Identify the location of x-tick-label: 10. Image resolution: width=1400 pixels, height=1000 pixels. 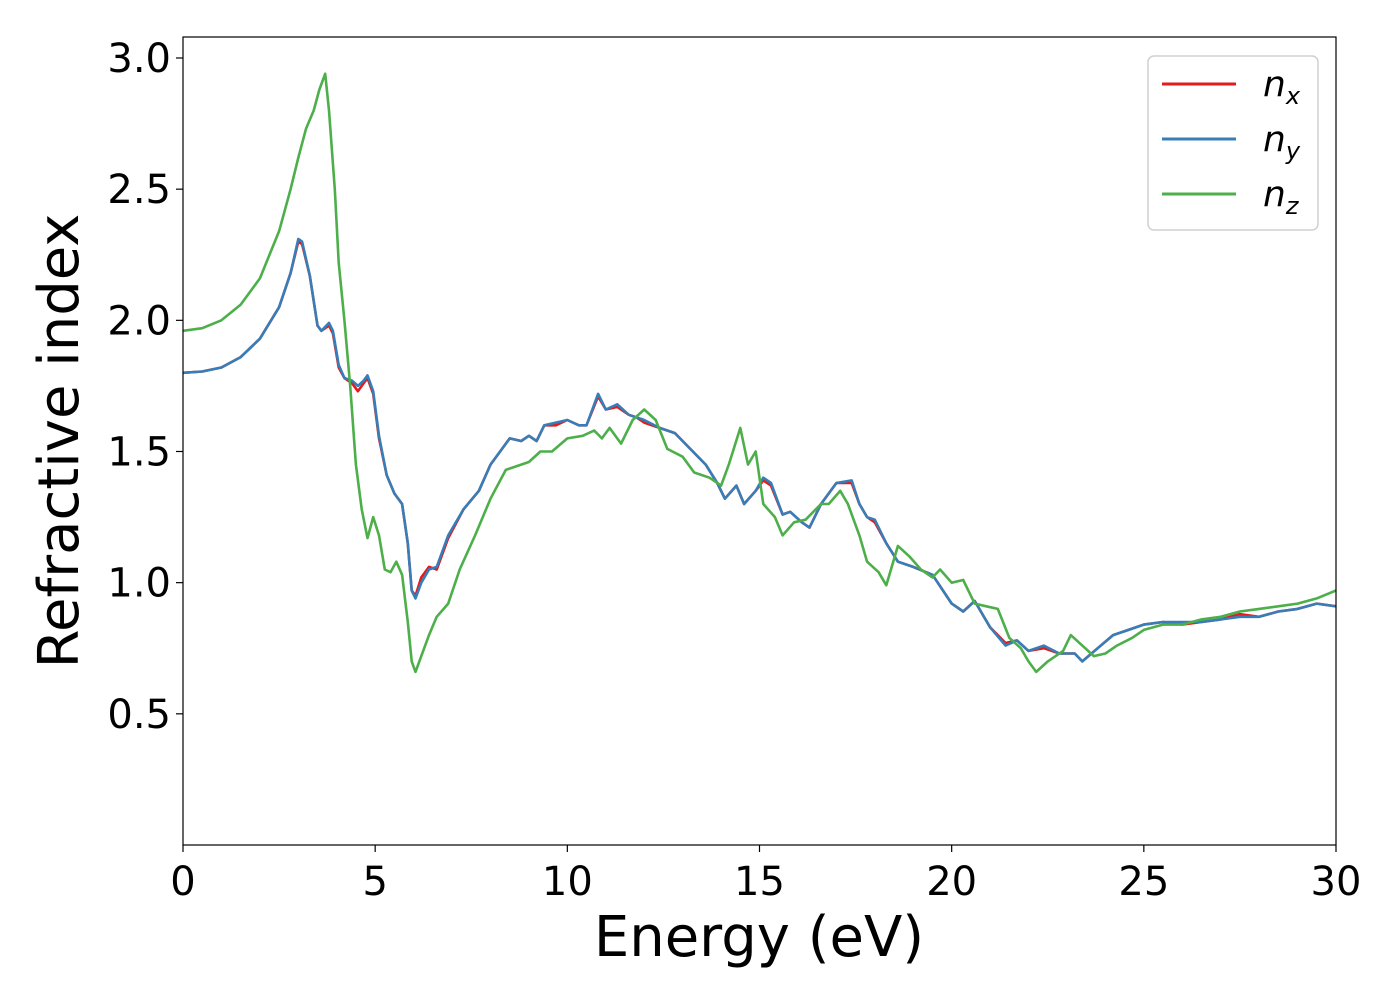
(567, 882).